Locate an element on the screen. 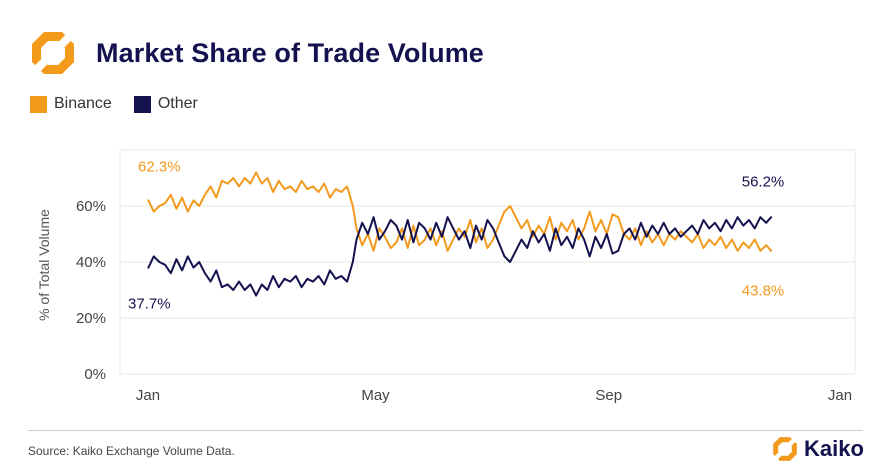 Image resolution: width=893 pixels, height=475 pixels. y-axis-ticks: 0% 20% 40% 60% is located at coordinates (91, 290).